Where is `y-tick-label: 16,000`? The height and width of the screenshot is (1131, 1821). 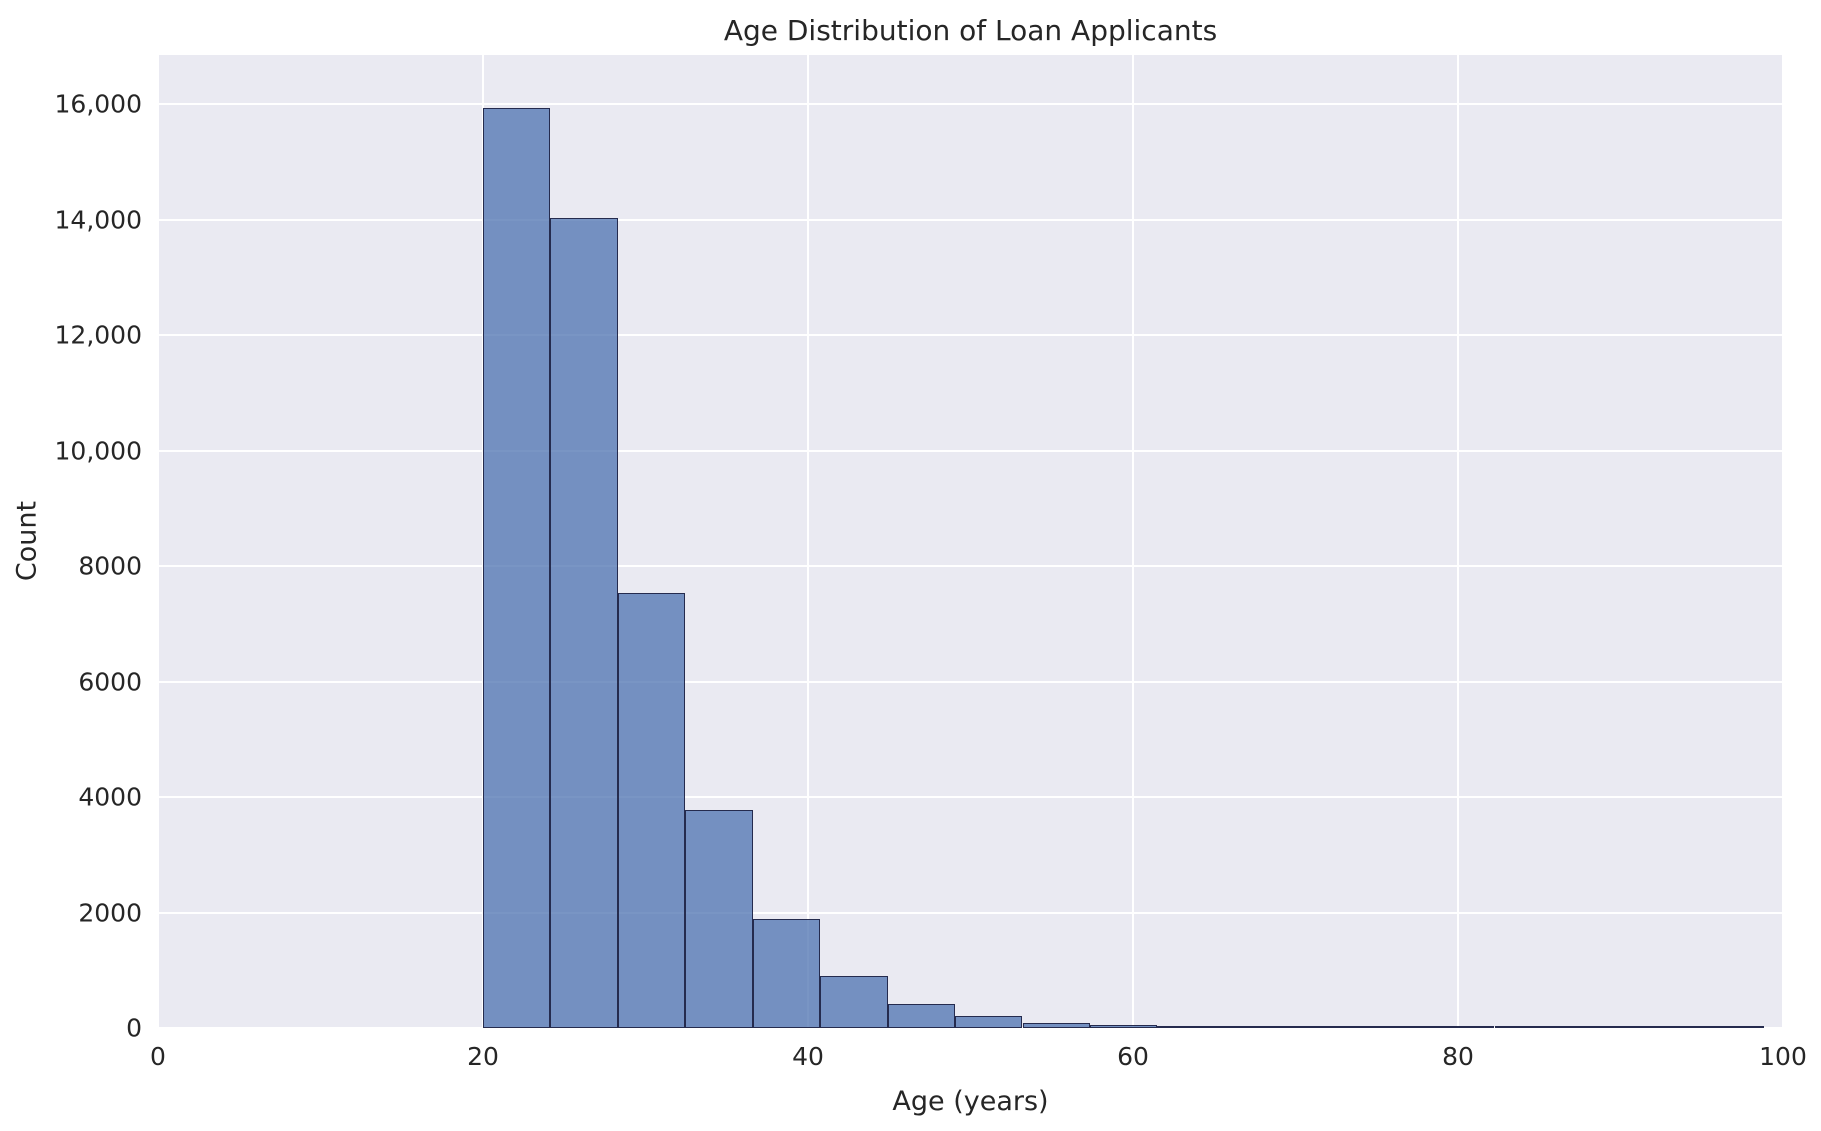 y-tick-label: 16,000 is located at coordinates (98, 104).